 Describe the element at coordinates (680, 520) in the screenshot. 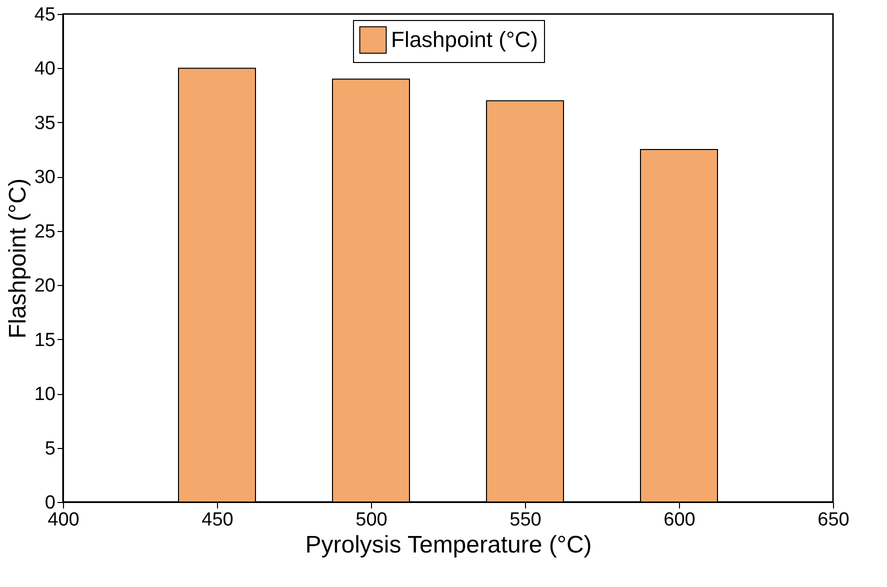

I see `x-tick-label: 600` at that location.